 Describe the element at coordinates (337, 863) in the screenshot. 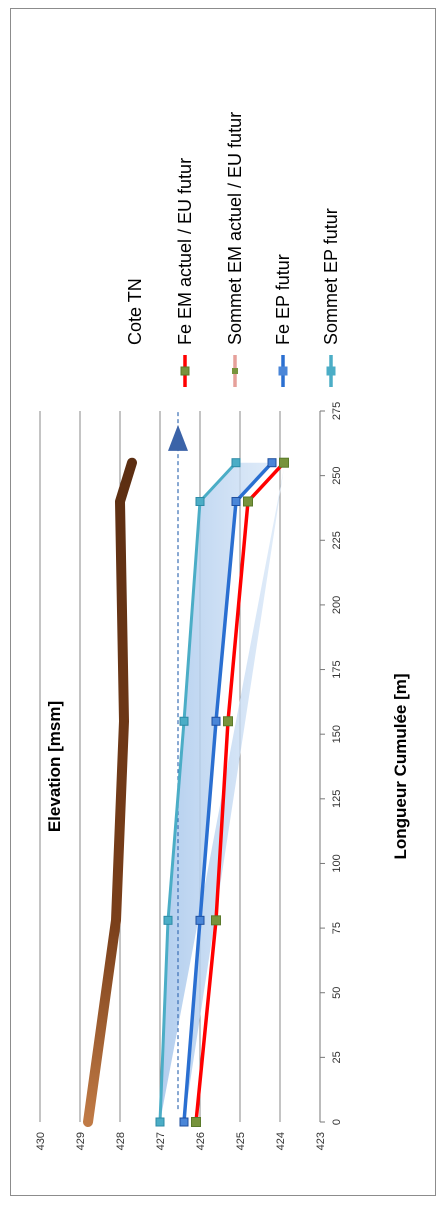

I see `x-tick-label: 100` at that location.